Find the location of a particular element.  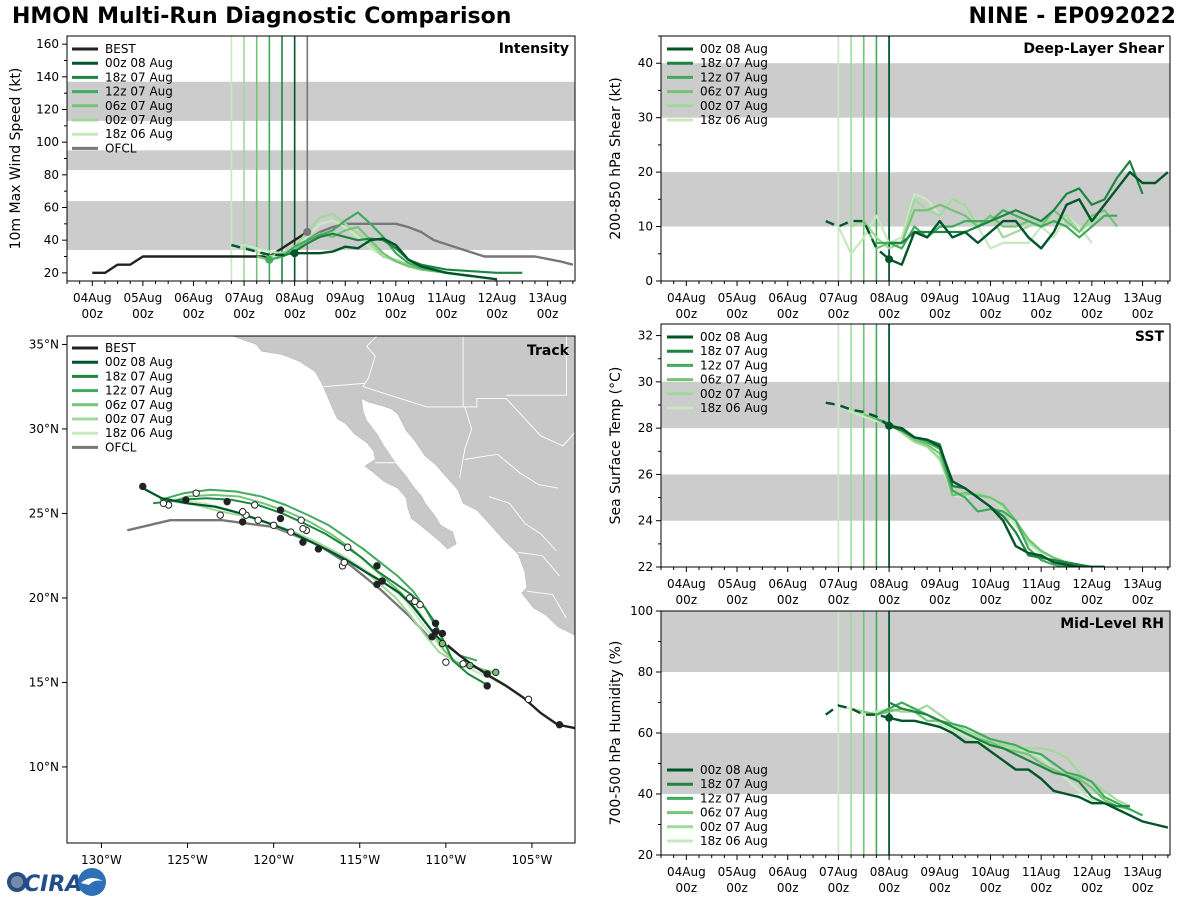

intensity-xtick-date: 13Aug is located at coordinates (547, 298).